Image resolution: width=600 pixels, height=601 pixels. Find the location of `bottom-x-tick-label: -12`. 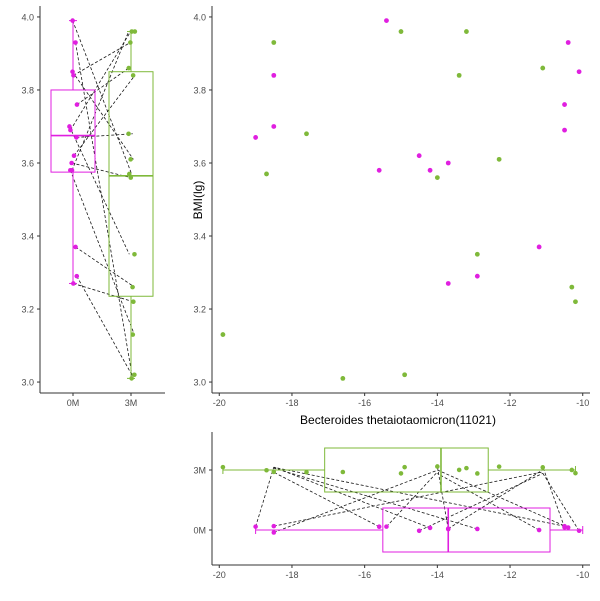

bottom-x-tick-label: -12 is located at coordinates (510, 575).